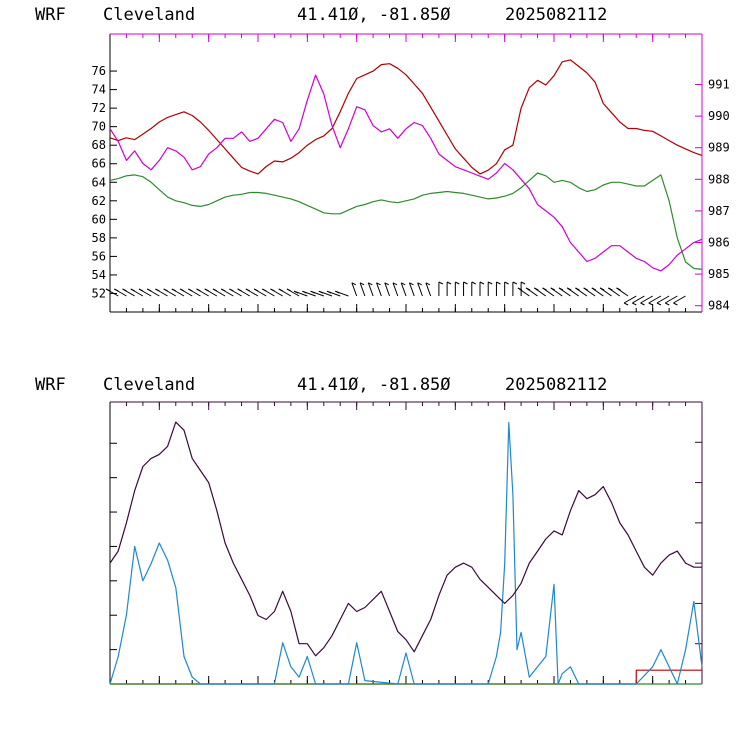 This screenshot has height=740, width=740. What do you see at coordinates (719, 211) in the screenshot?
I see `y2-tick-label: 987` at bounding box center [719, 211].